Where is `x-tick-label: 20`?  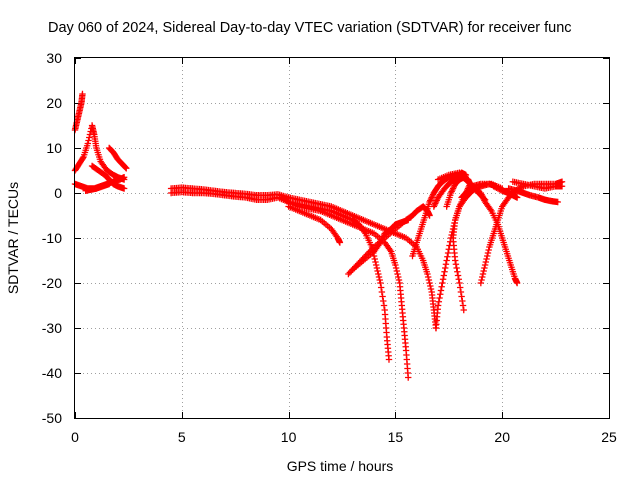
x-tick-label: 20 is located at coordinates (502, 437).